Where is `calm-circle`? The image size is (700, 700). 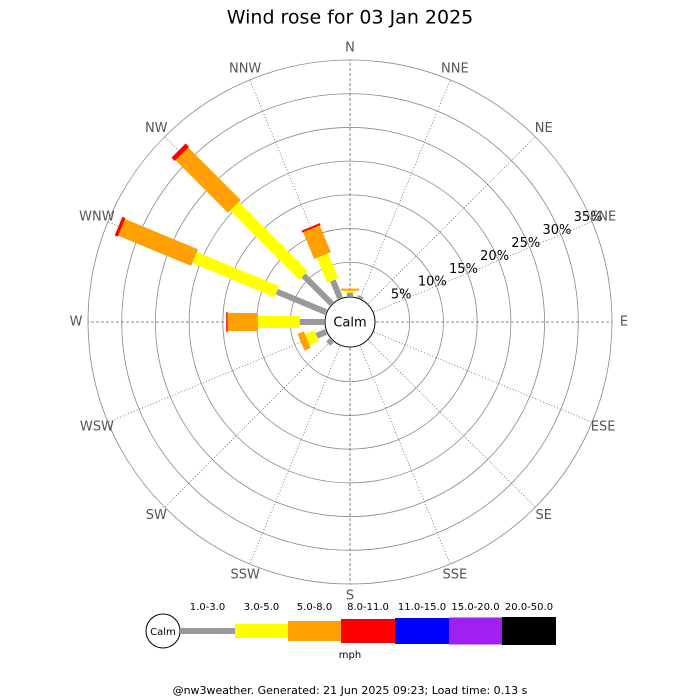
calm-circle is located at coordinates (350, 322).